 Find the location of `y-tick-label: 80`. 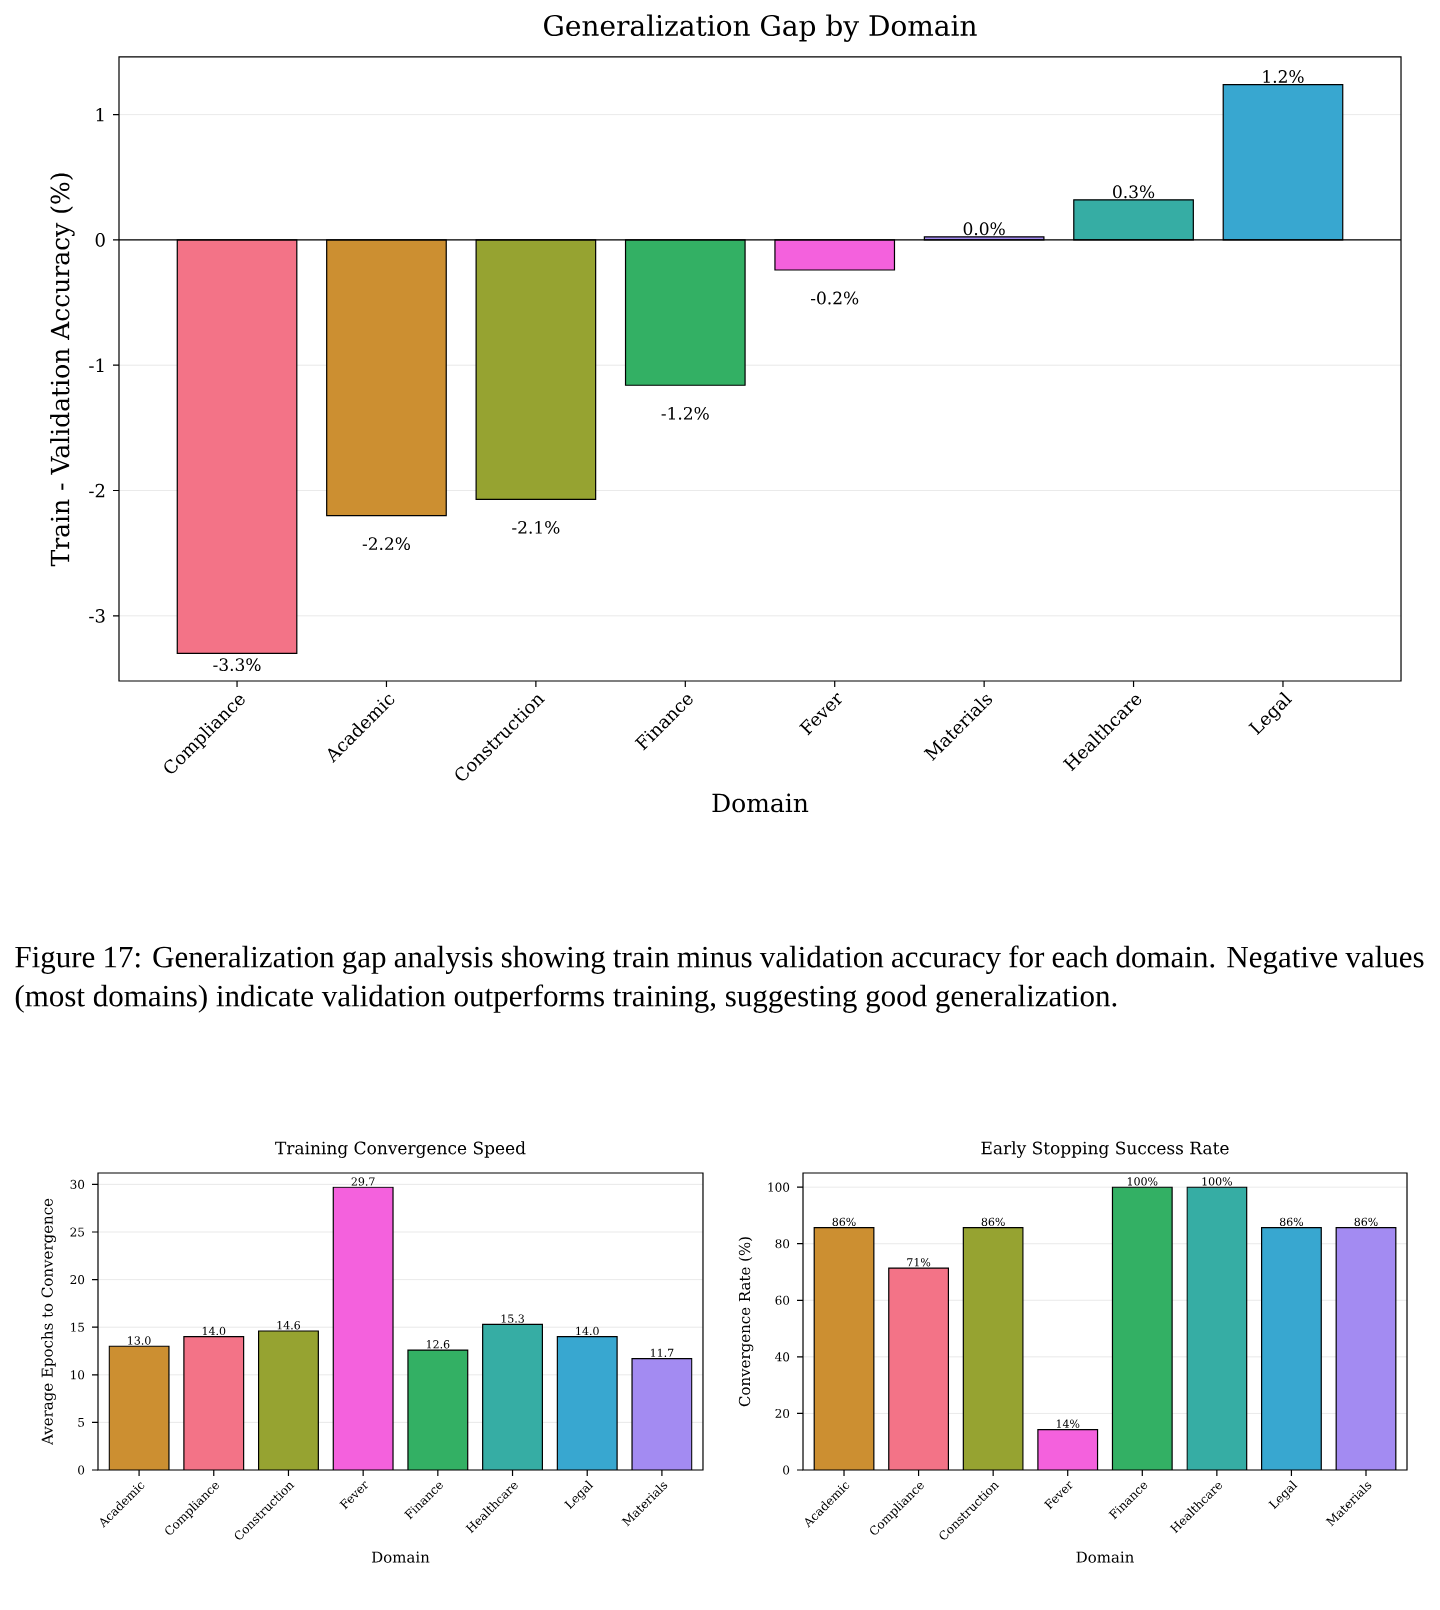

y-tick-label: 80 is located at coordinates (782, 1244).